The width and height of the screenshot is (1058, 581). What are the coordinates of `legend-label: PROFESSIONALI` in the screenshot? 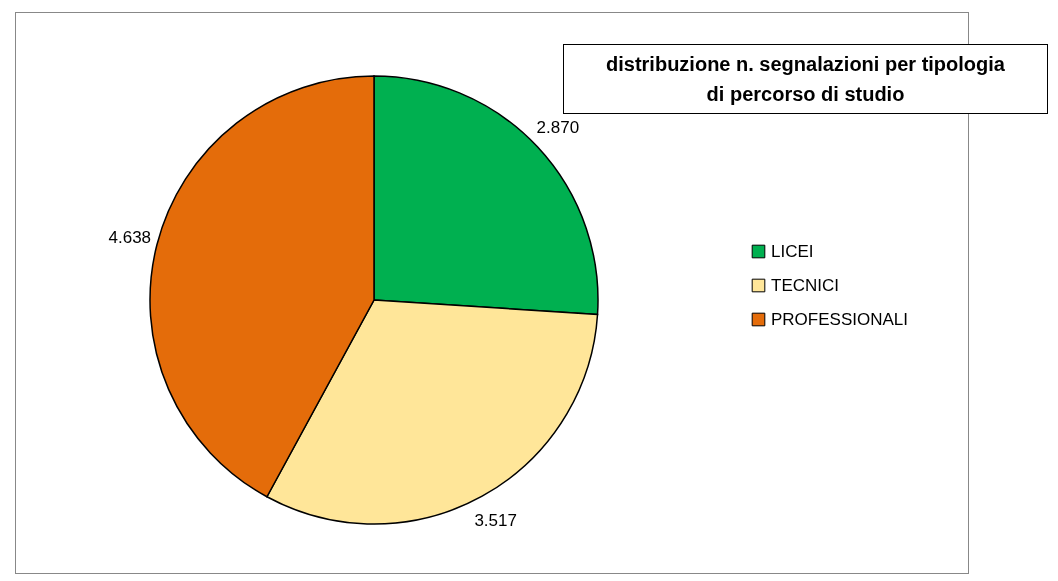 It's located at (839, 319).